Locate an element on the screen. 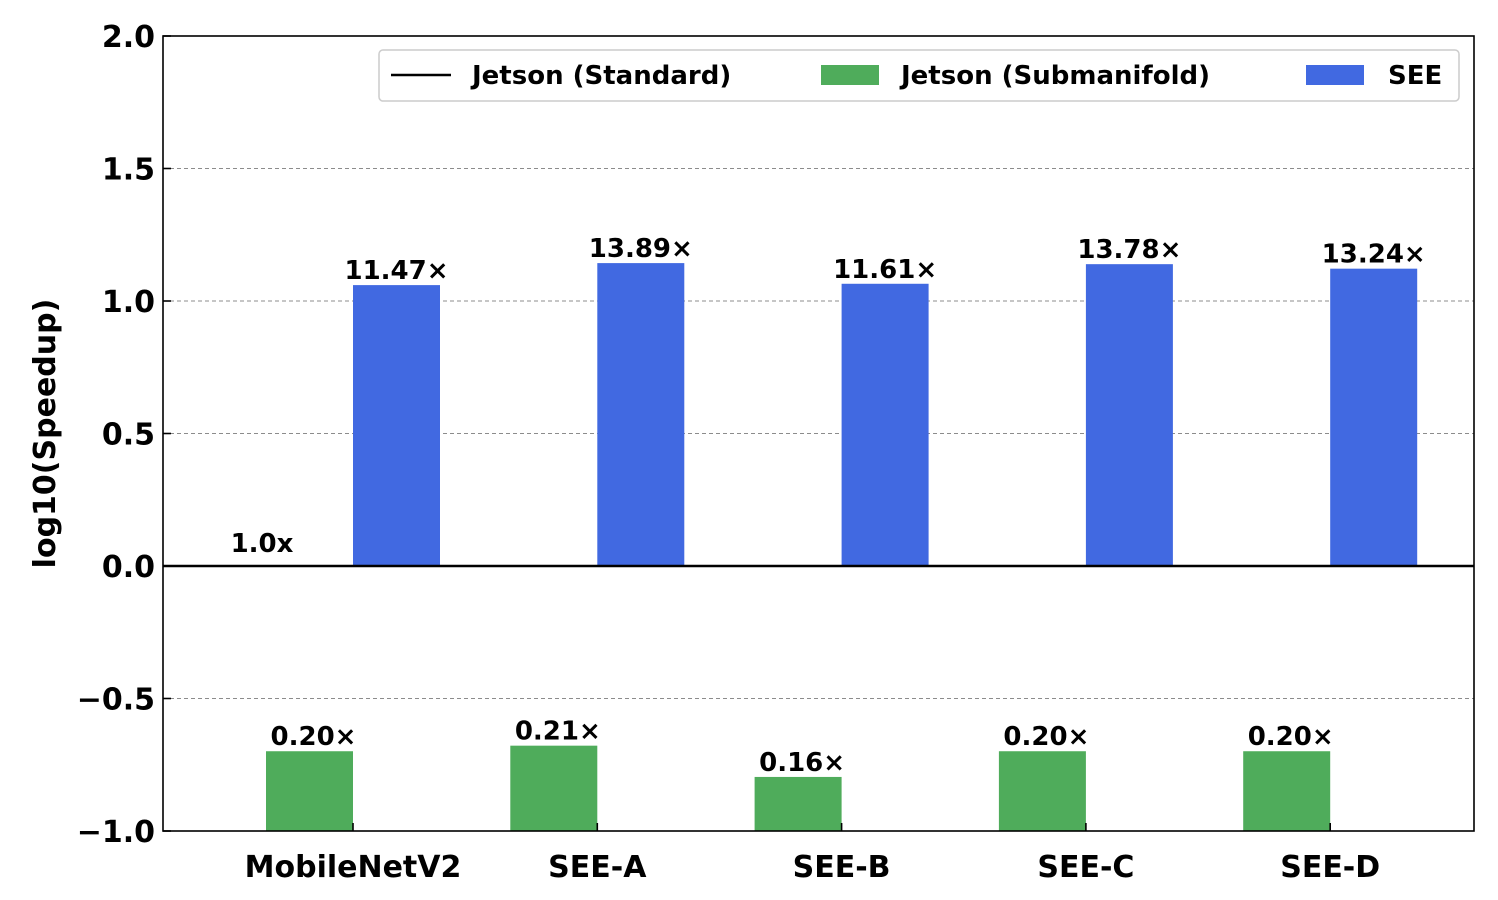 The height and width of the screenshot is (900, 1498). legend-label-baseline: Jetson (Standard) is located at coordinates (600, 76).